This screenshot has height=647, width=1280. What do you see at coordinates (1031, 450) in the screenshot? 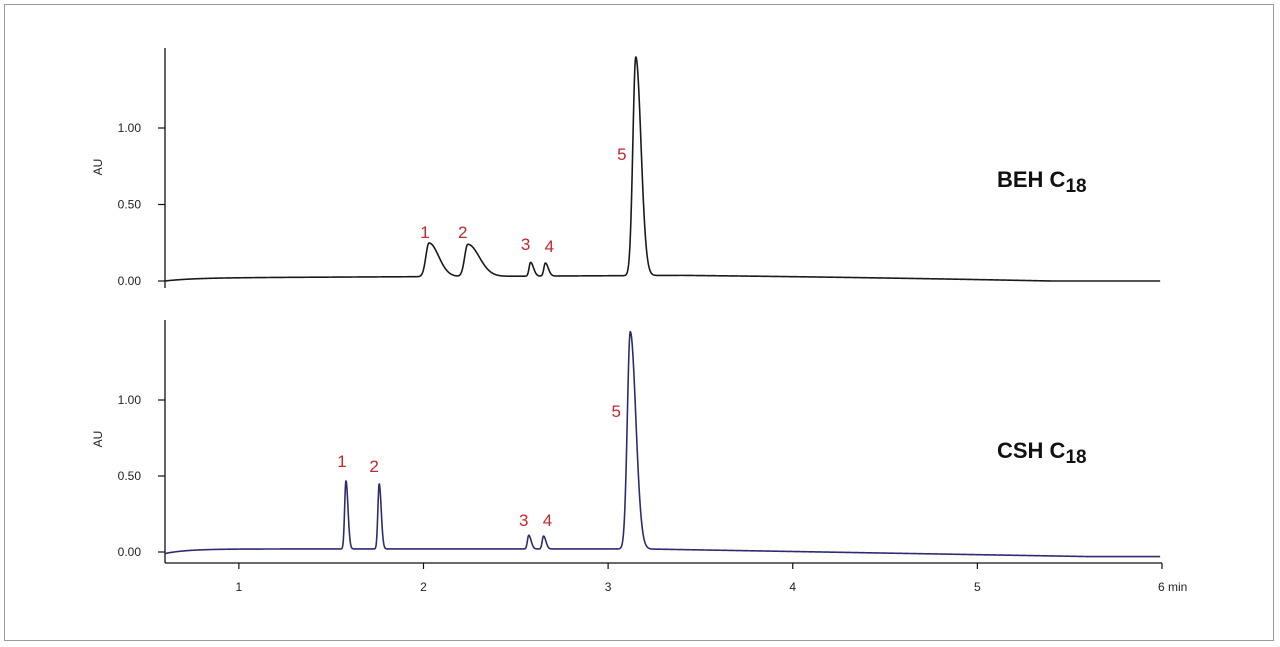
I see `panel-title-main: CSH C` at bounding box center [1031, 450].